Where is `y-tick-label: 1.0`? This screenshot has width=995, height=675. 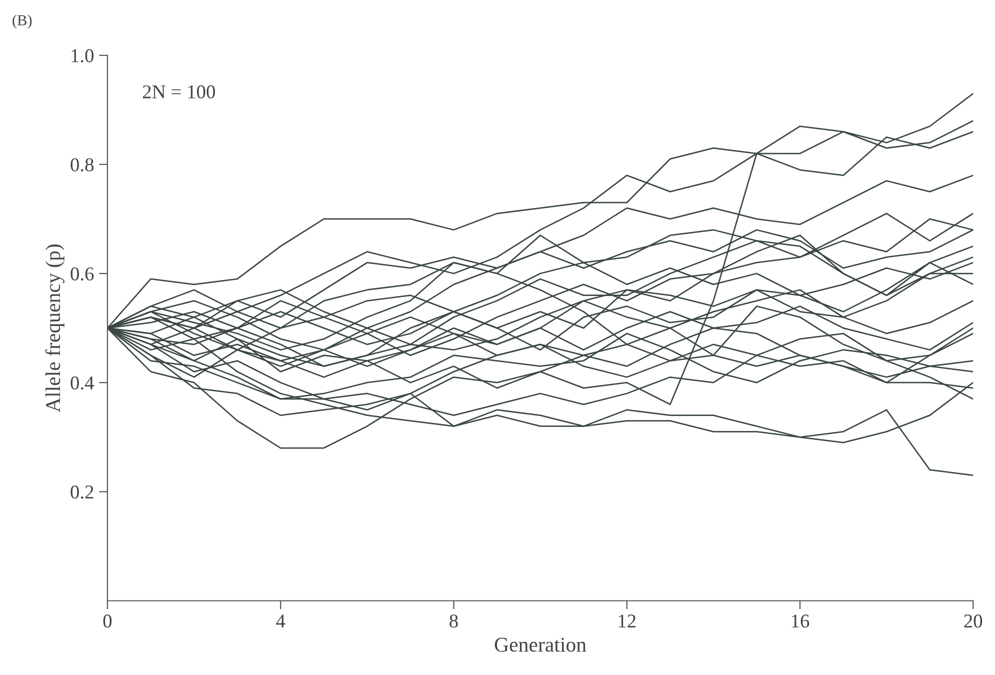
y-tick-label: 1.0 is located at coordinates (83, 55).